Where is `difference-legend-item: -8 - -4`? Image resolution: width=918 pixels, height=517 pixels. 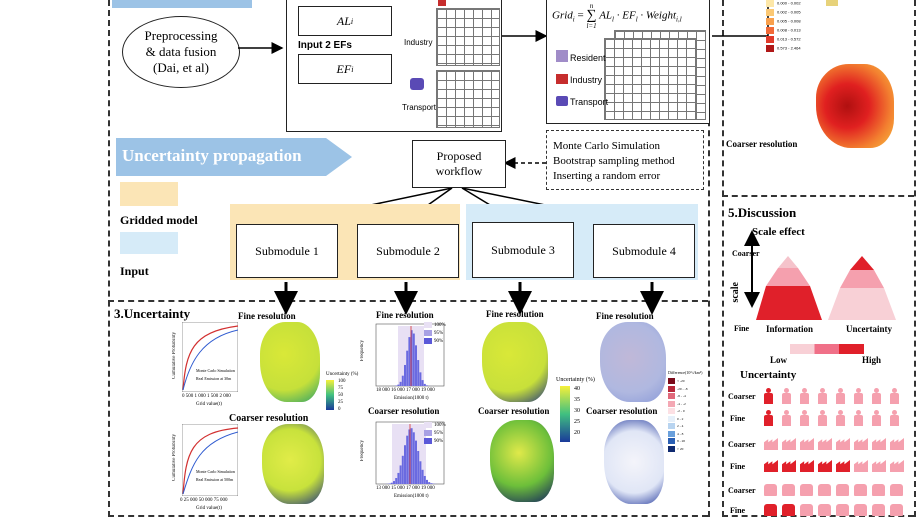
difference-legend-item: -8 - -4 is located at coordinates (678, 397).